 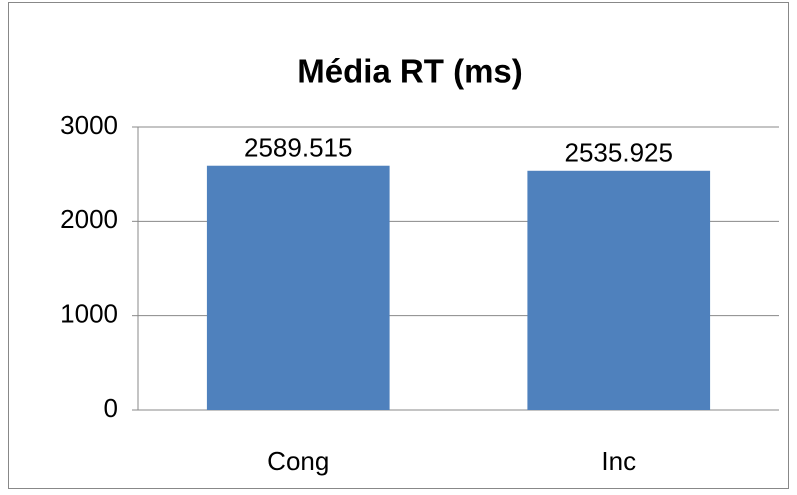 What do you see at coordinates (111, 408) in the screenshot?
I see `y-tick-label: 0` at bounding box center [111, 408].